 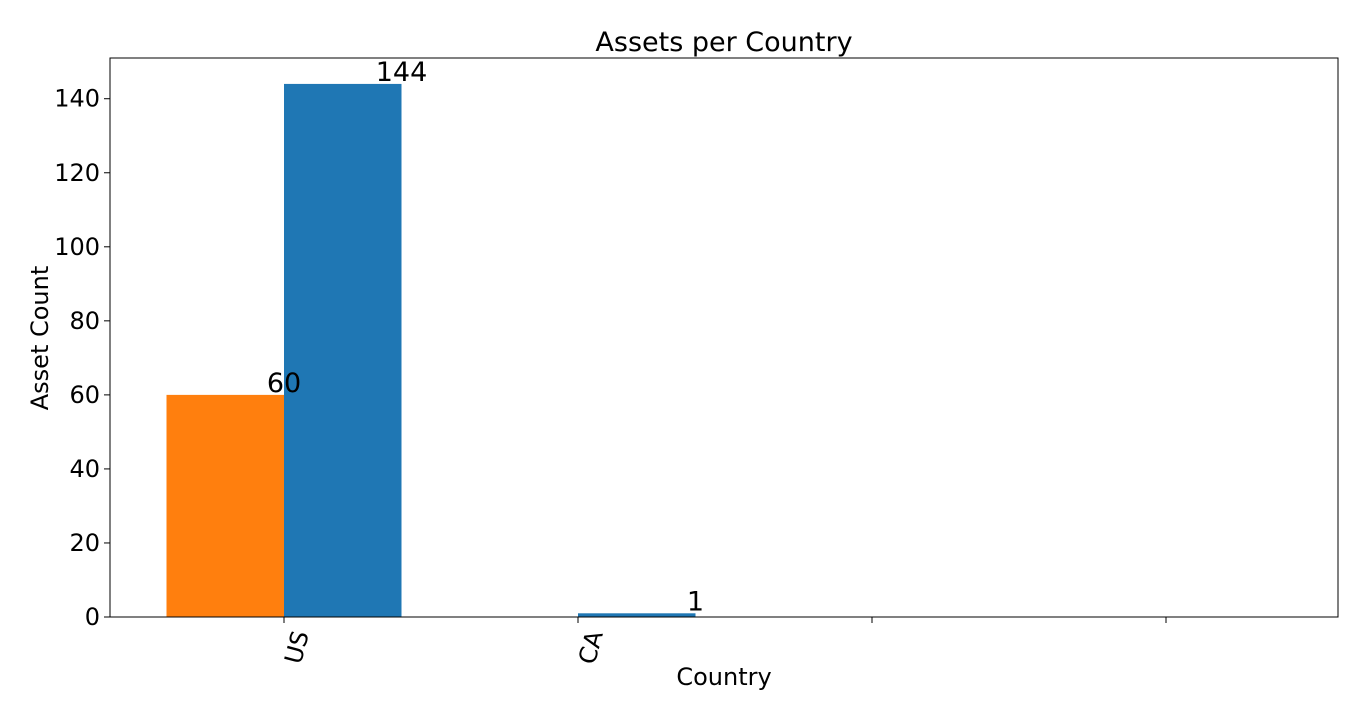 I want to click on y-tick-label: 60, so click(x=84, y=395).